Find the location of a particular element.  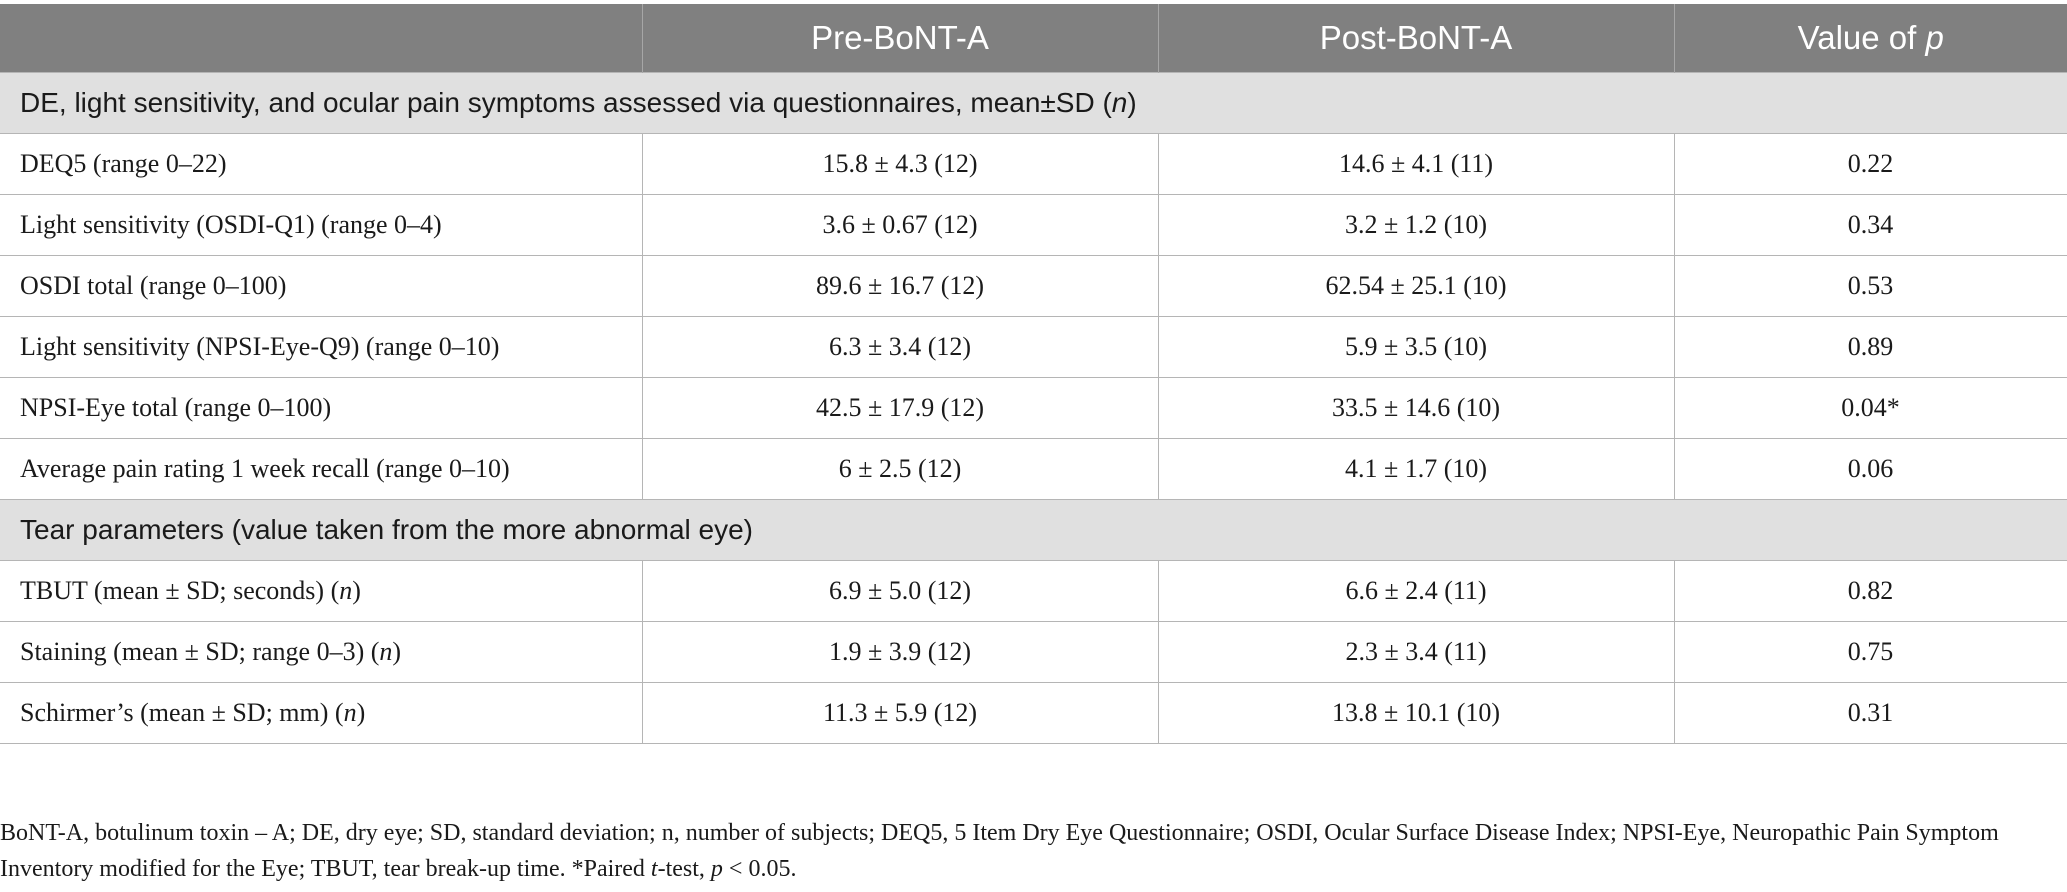

pre-value: 6 ± 2.5 (12) is located at coordinates (899, 469).